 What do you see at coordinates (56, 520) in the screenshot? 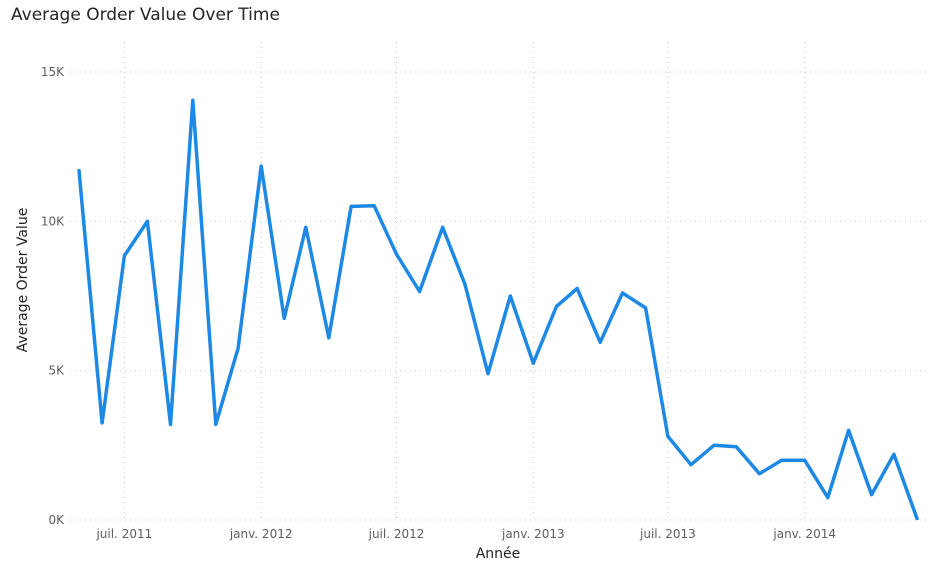
I see `y-tick-label: 0K` at bounding box center [56, 520].